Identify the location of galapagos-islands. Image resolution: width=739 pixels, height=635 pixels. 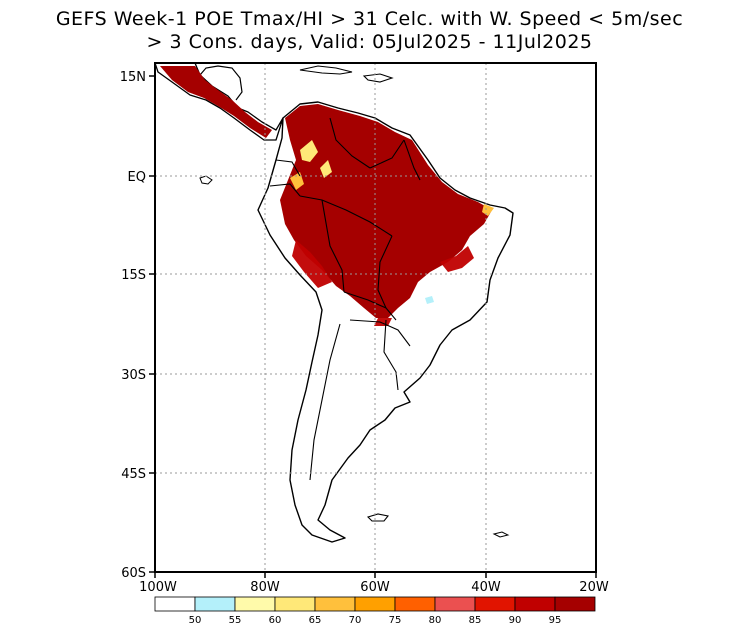
(206, 180).